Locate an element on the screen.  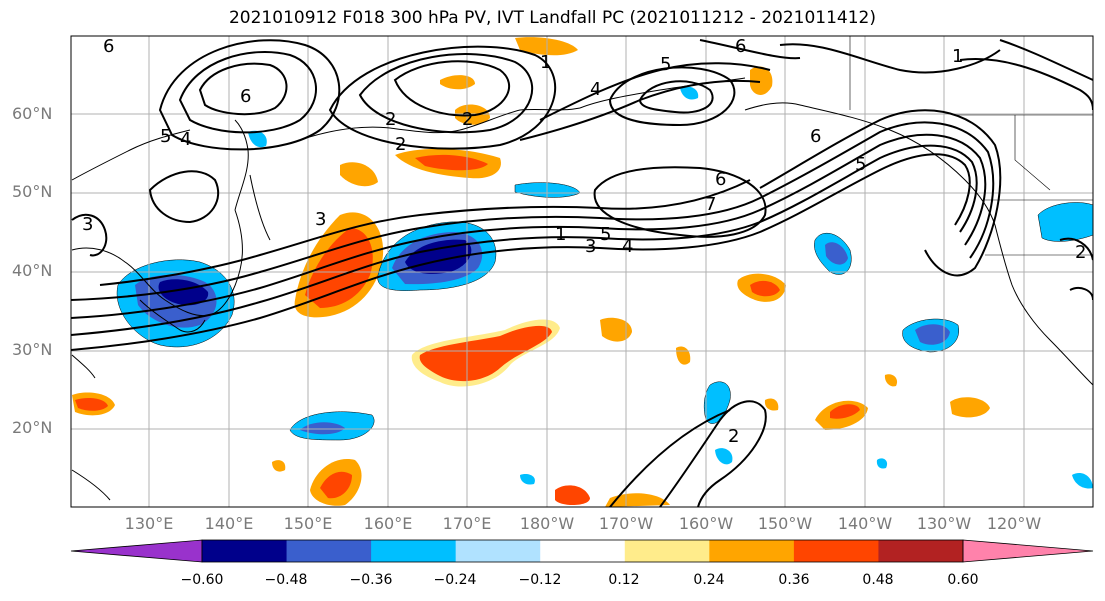
lon-label: 140°E is located at coordinates (229, 523).